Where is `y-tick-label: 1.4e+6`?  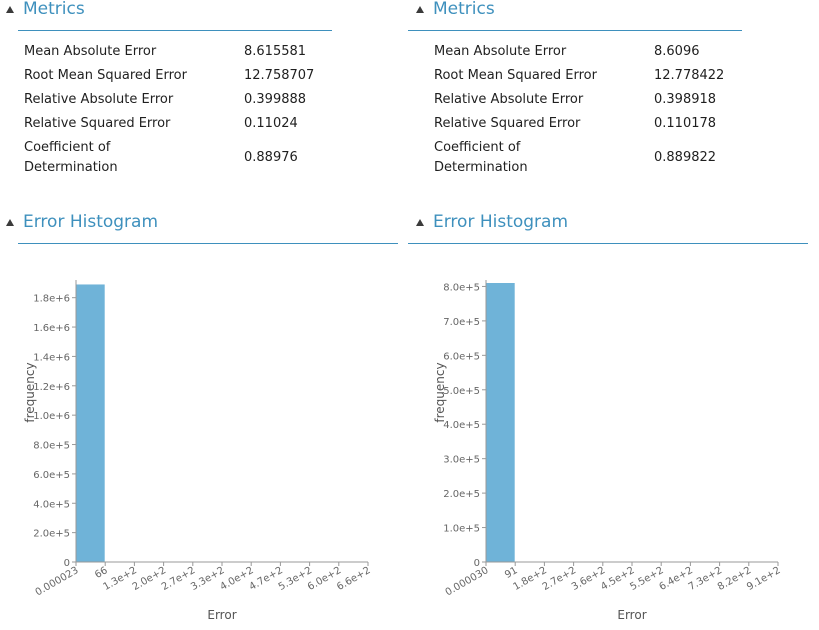
y-tick-label: 1.4e+6 is located at coordinates (51, 357).